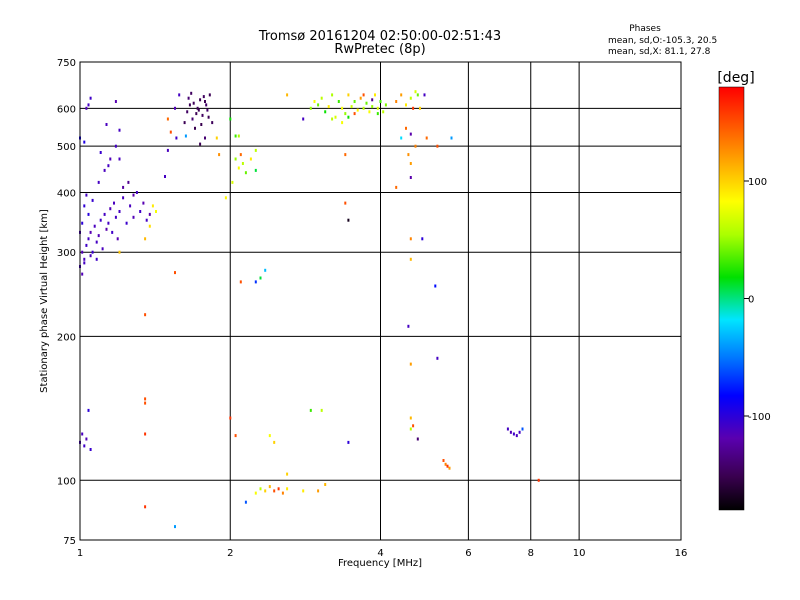 Image resolution: width=800 pixels, height=600 pixels. I want to click on y-tick-label: 300, so click(66, 253).